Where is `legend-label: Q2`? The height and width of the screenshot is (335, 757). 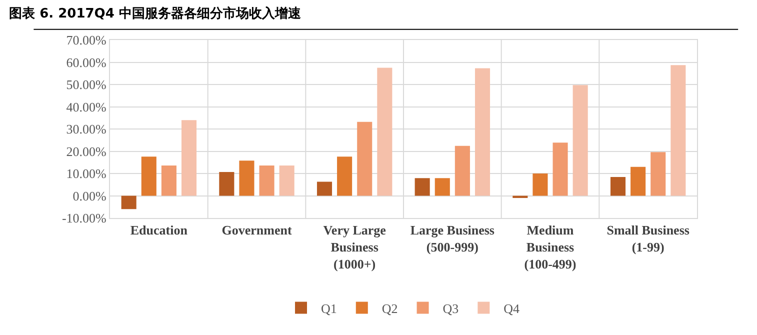 legend-label: Q2 is located at coordinates (390, 308).